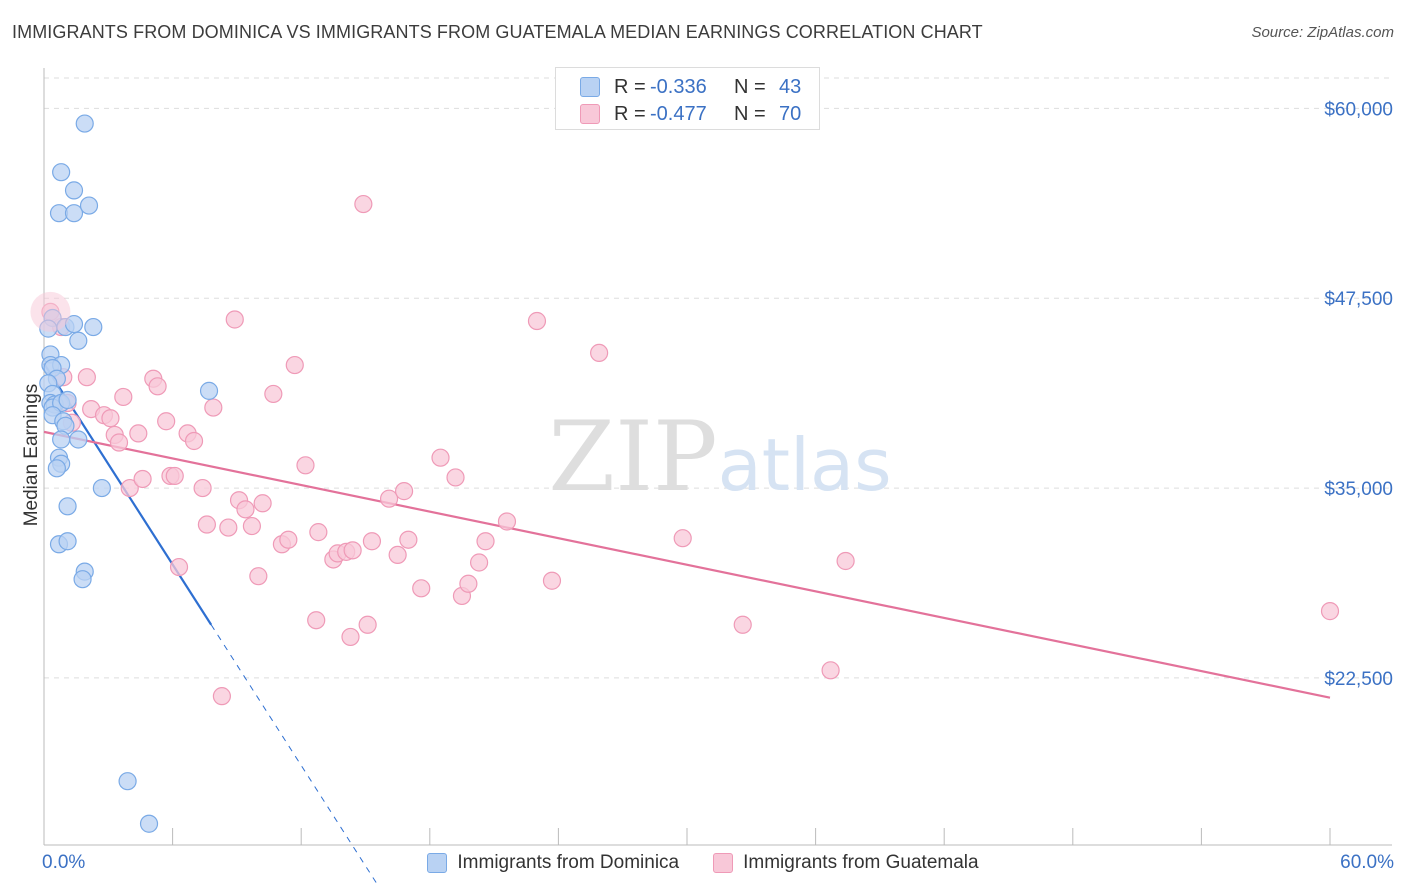 This screenshot has width=1406, height=892. Describe the element at coordinates (1358, 489) in the screenshot. I see `y-tick-label: $35,000` at that location.